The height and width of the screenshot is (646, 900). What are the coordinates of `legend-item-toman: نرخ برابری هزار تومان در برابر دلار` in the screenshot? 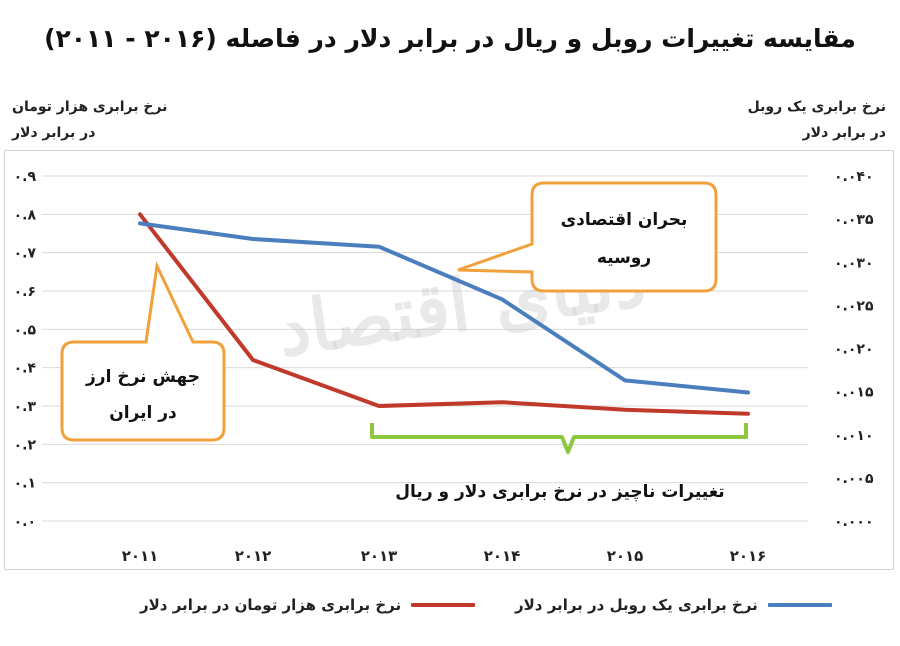 It's located at (308, 605).